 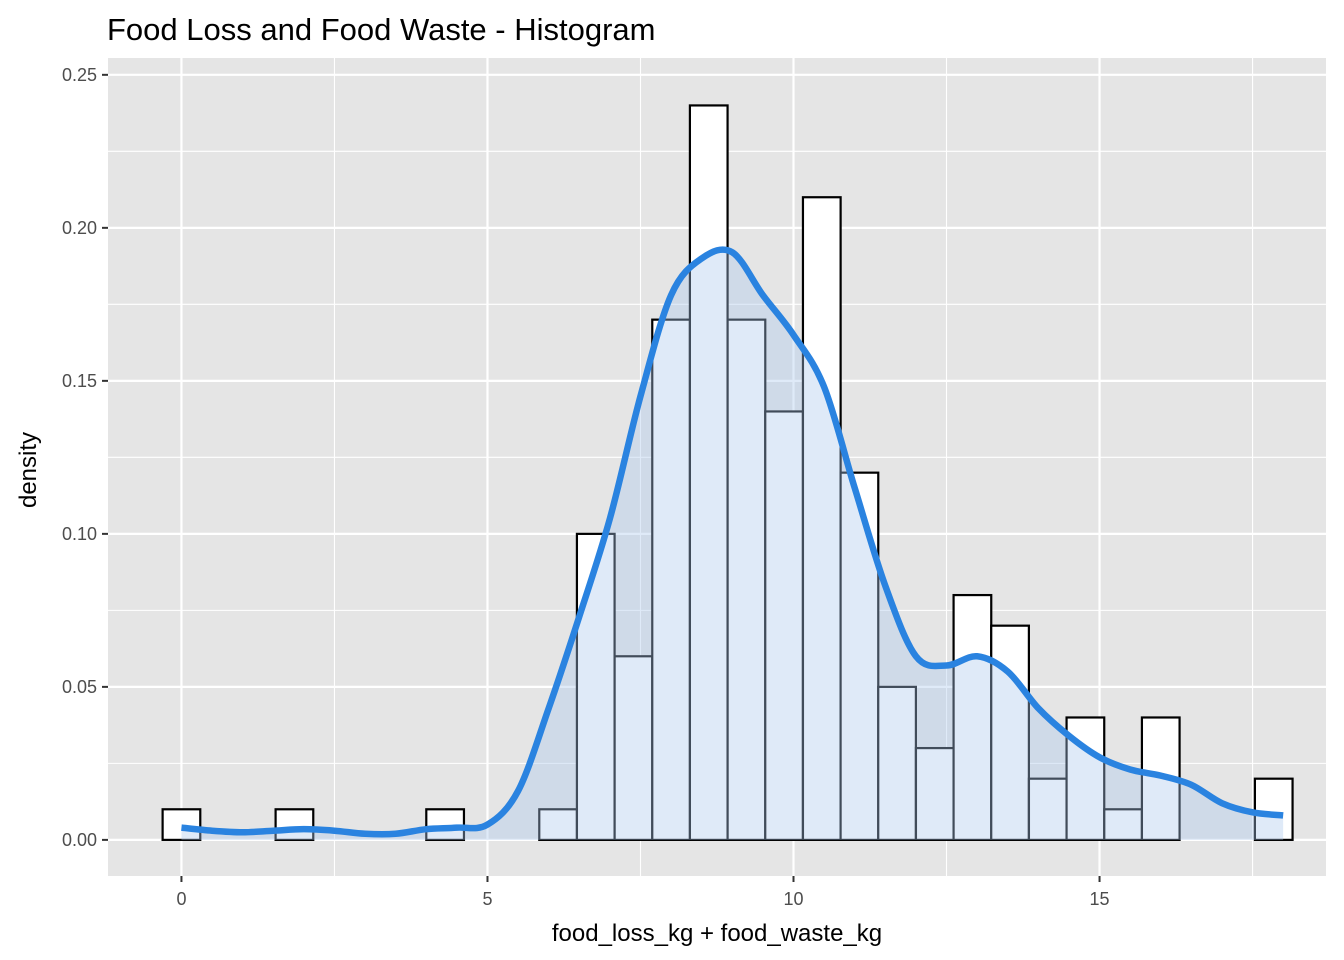 I want to click on y-tick-label: 0.25, so click(x=79, y=75).